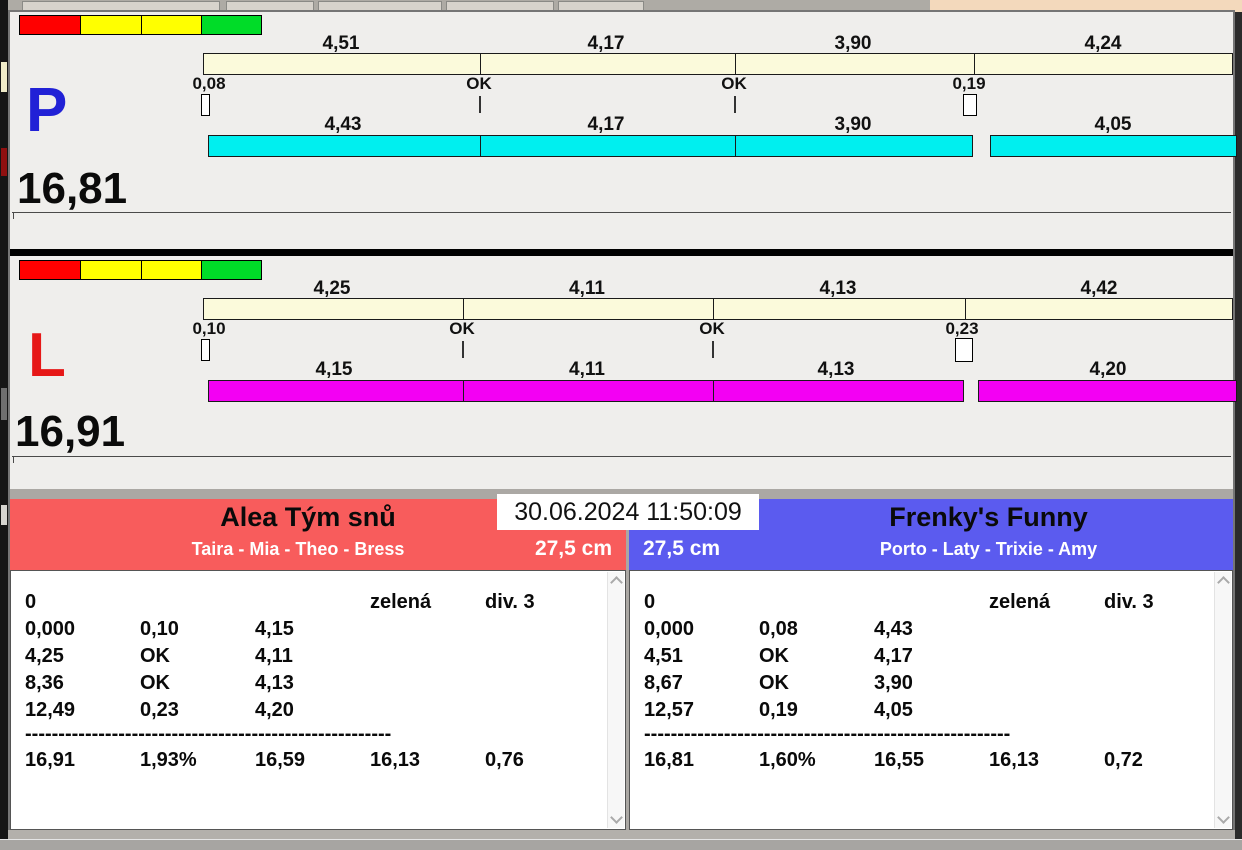  I want to click on result-cell: 4,43, so click(893, 629).